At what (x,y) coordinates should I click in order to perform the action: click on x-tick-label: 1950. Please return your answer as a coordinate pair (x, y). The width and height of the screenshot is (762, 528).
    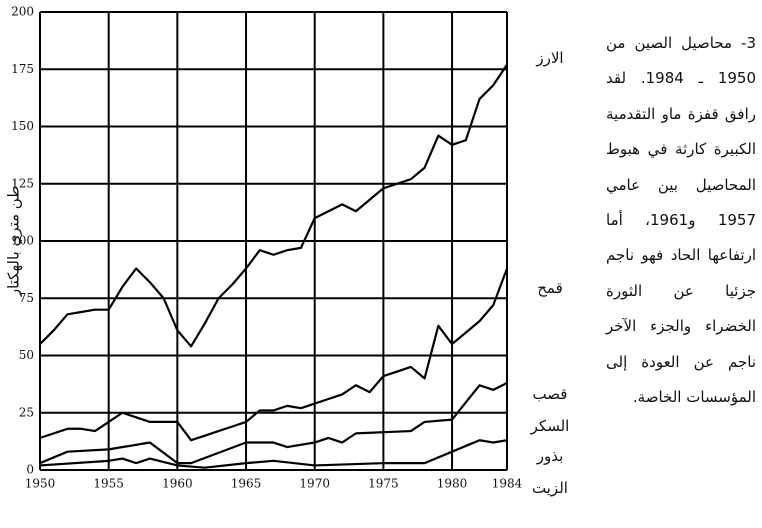
    Looking at the image, I should click on (40, 484).